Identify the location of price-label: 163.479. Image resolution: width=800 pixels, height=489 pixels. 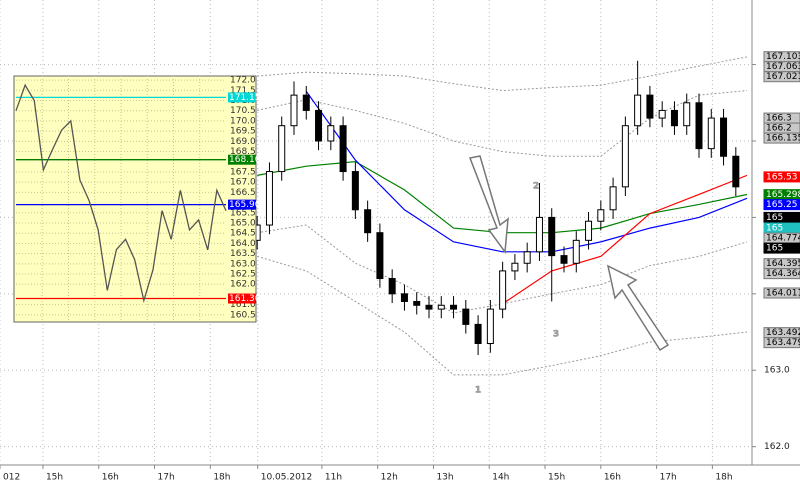
(783, 343).